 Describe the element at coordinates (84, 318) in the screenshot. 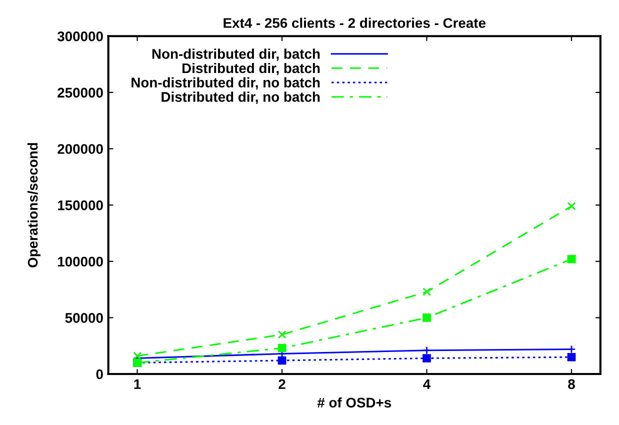

I see `y-tick-label: 50000` at that location.